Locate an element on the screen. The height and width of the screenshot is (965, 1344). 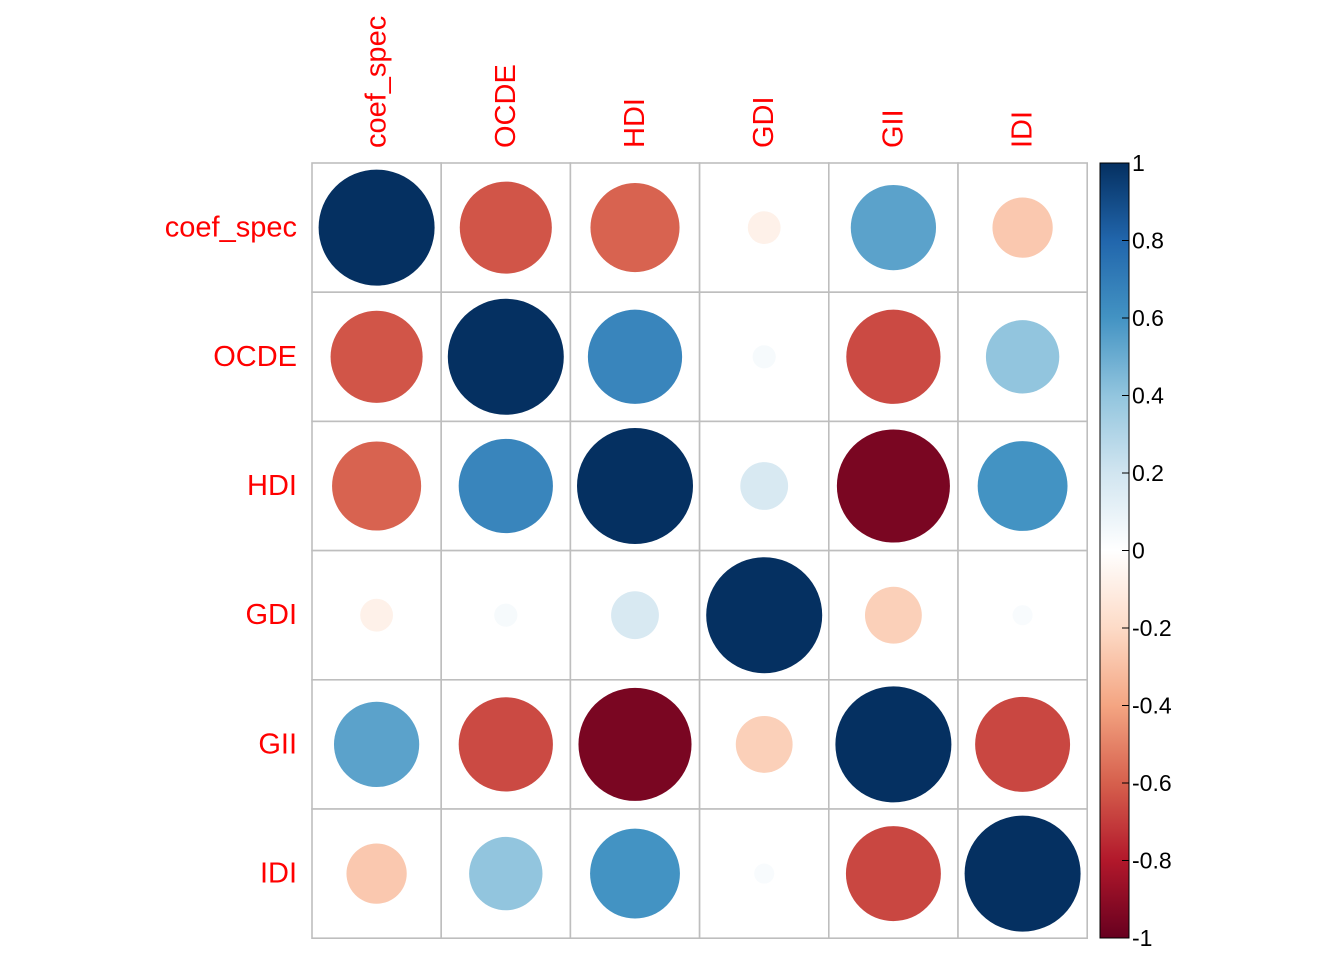
col-label-HDI: HDI is located at coordinates (635, 123).